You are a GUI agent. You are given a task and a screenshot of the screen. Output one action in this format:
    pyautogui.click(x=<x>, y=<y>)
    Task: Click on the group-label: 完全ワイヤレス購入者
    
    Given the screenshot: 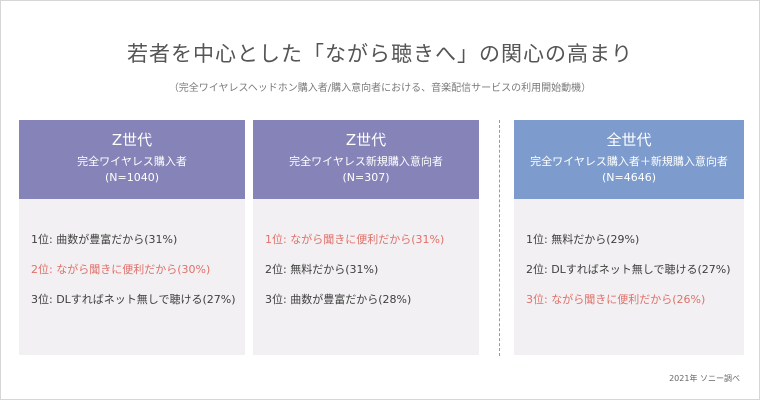 What is the action you would take?
    pyautogui.click(x=132, y=161)
    